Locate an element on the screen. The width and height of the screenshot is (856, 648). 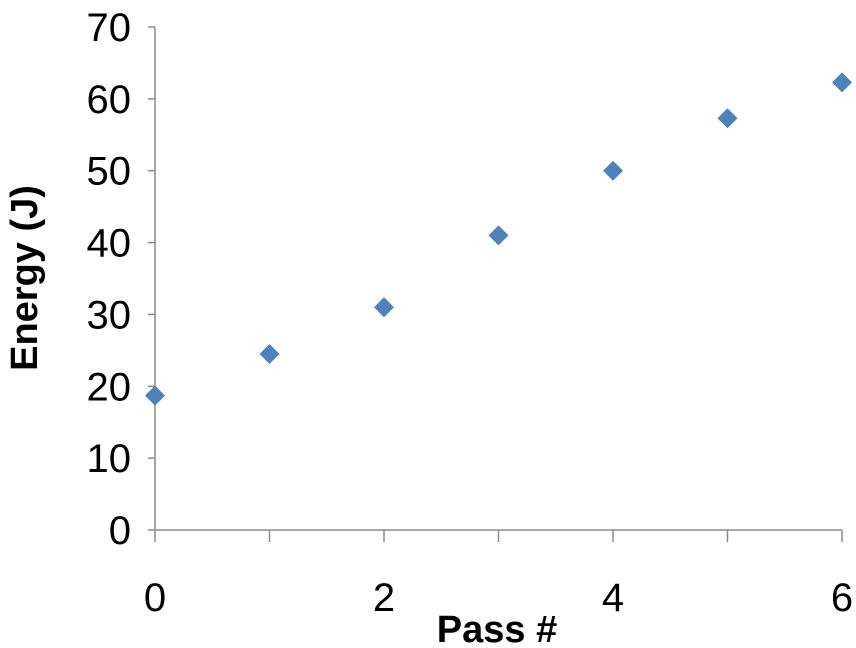
y-tick-label: 50 is located at coordinates (109, 172).